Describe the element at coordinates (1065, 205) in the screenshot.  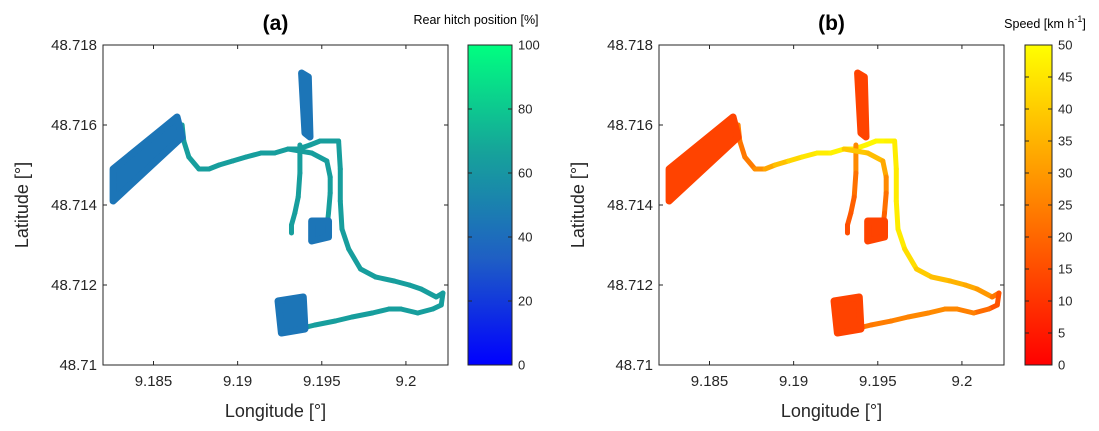
I see `colorbar-tick-label: 25` at that location.